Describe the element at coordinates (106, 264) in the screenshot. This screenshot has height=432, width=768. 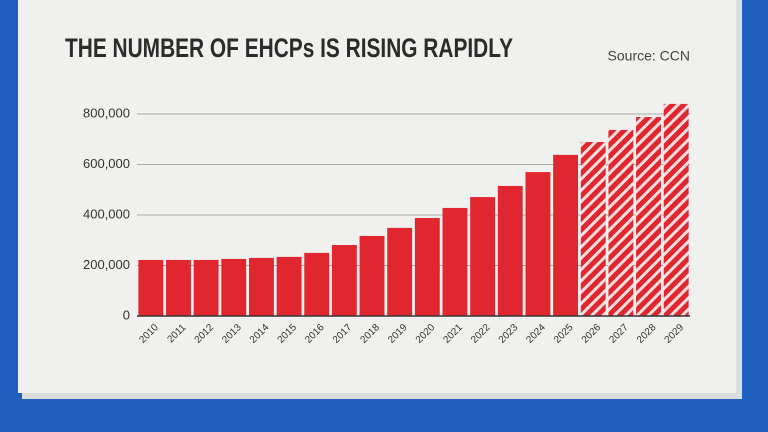
I see `y-tick-label: 200,000` at that location.